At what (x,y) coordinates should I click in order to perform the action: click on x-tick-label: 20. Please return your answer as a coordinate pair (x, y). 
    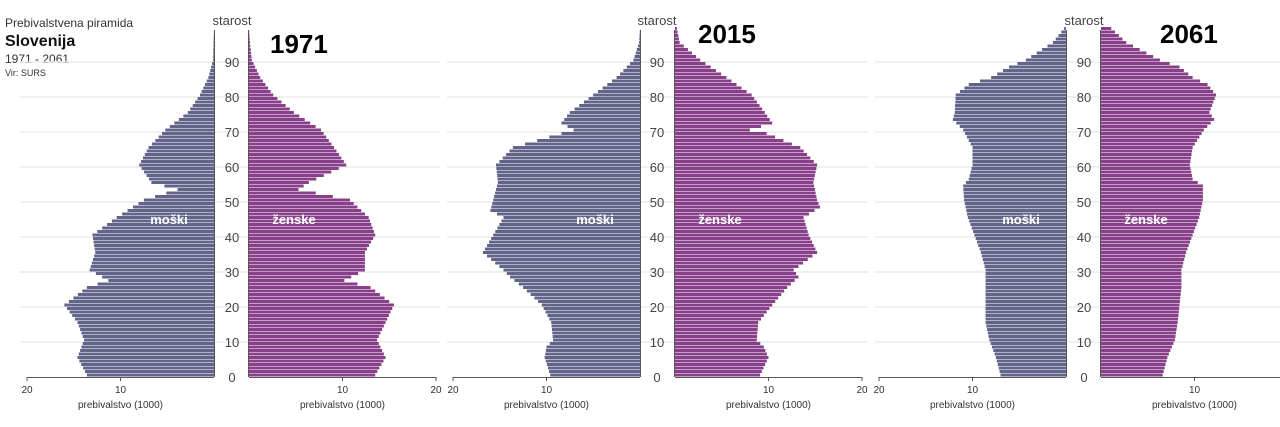
    Looking at the image, I should click on (453, 390).